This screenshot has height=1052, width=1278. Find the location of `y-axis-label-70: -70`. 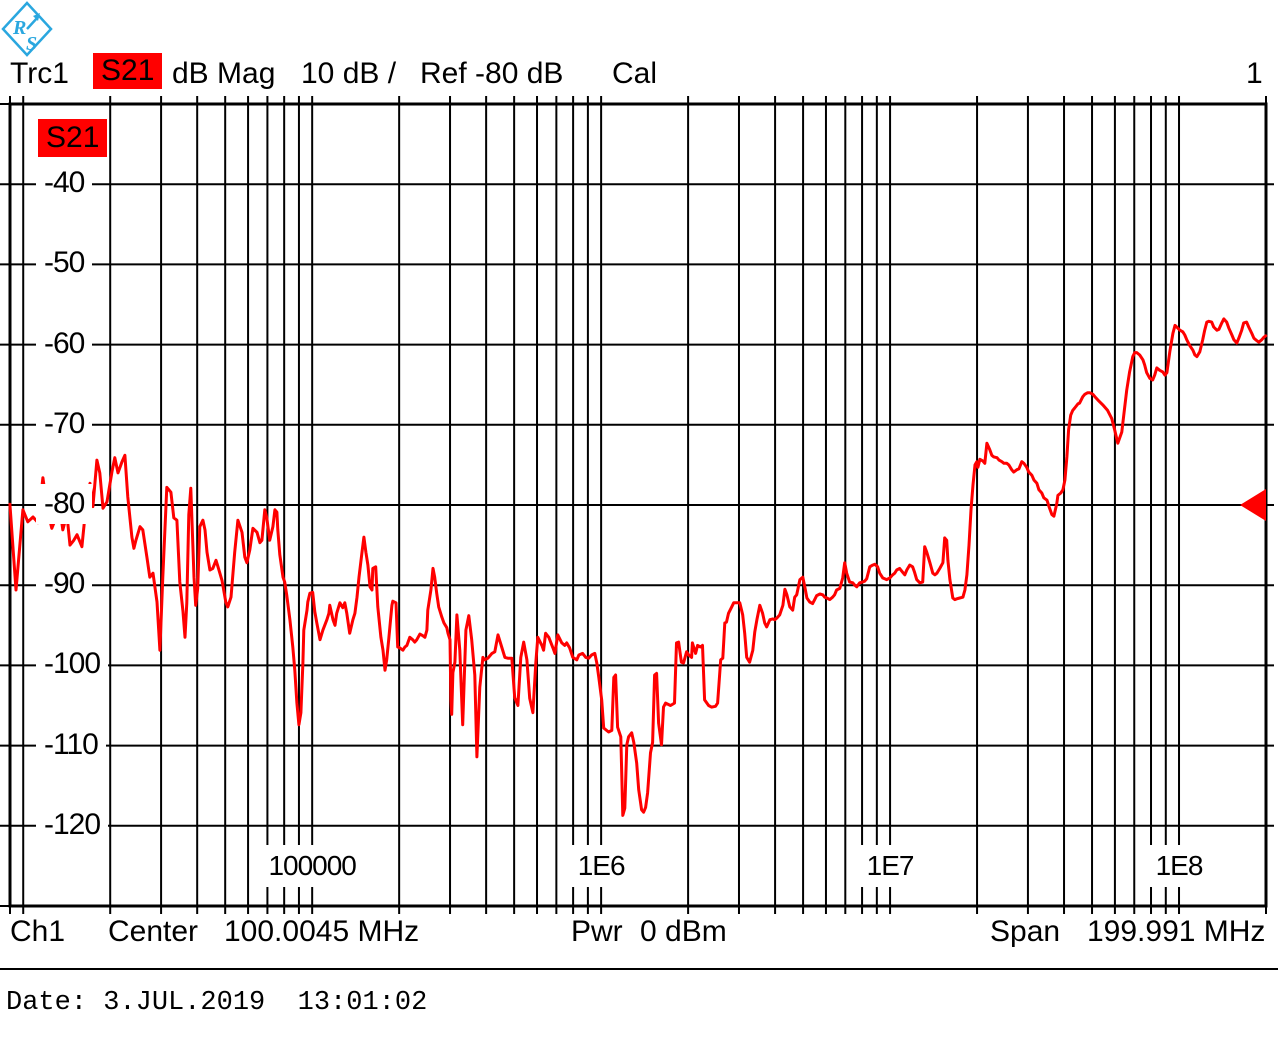

y-axis-label-70: -70 is located at coordinates (64, 423).